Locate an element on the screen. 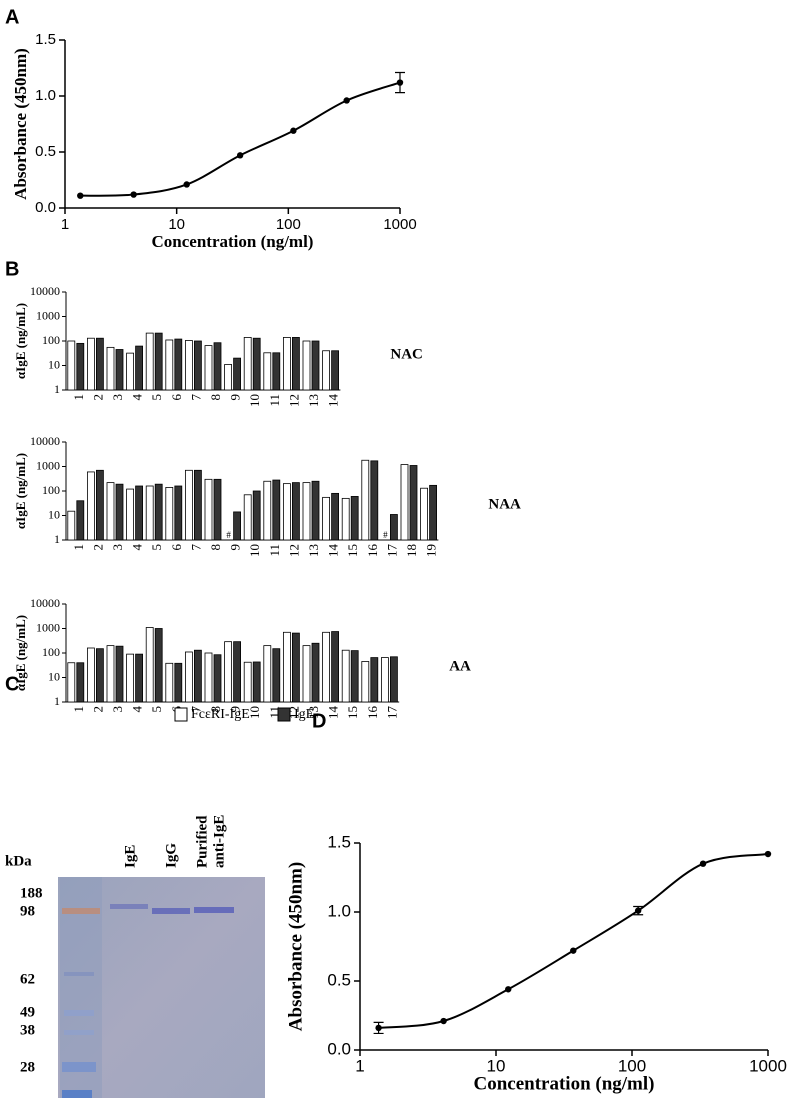 The image size is (790, 1111). x-tick-label: 100 is located at coordinates (288, 224).